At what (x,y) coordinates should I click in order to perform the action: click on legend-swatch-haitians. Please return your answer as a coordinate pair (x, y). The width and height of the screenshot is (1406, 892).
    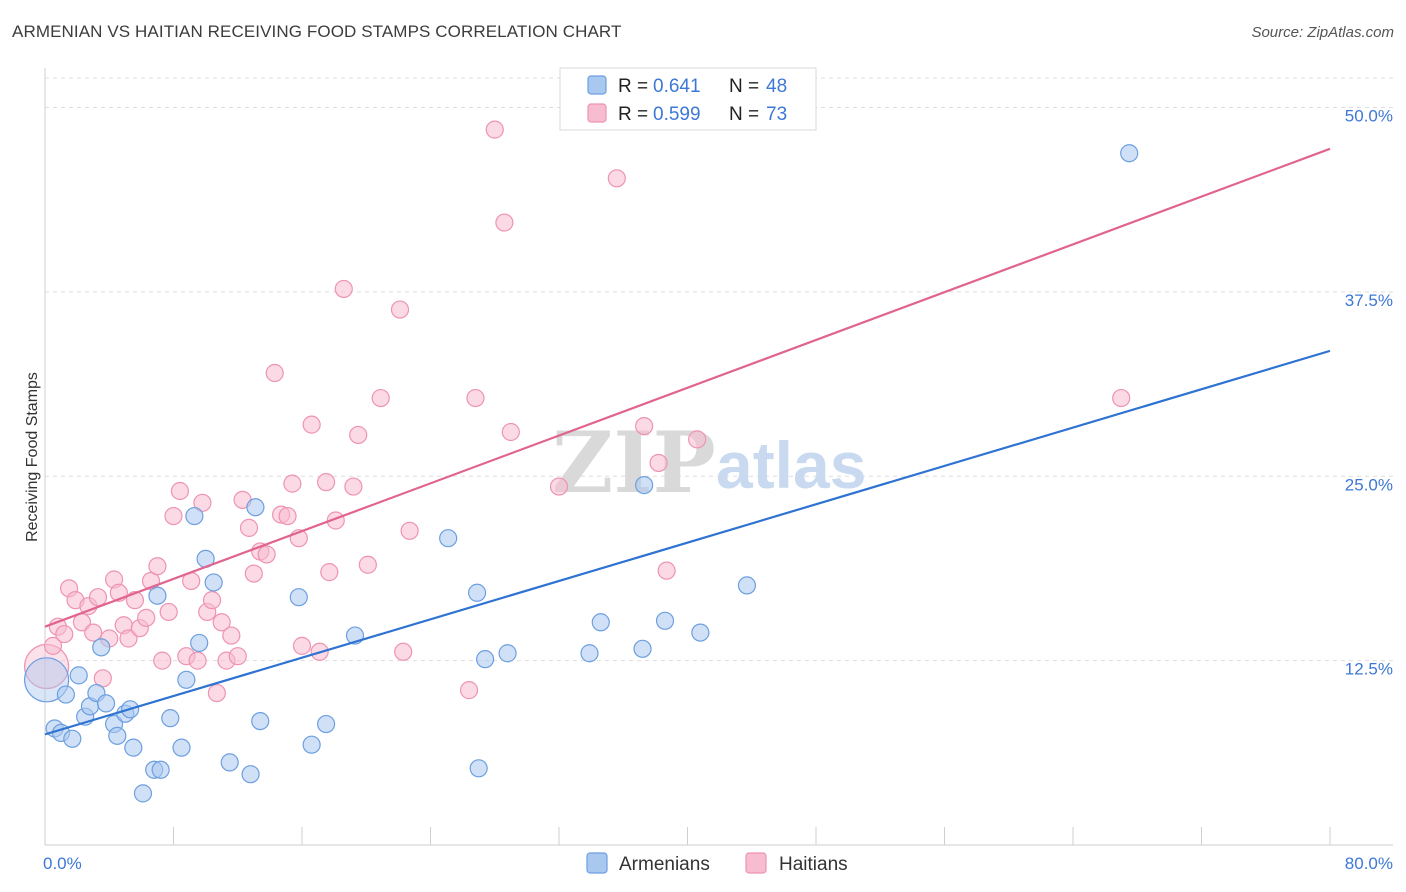
    Looking at the image, I should click on (597, 113).